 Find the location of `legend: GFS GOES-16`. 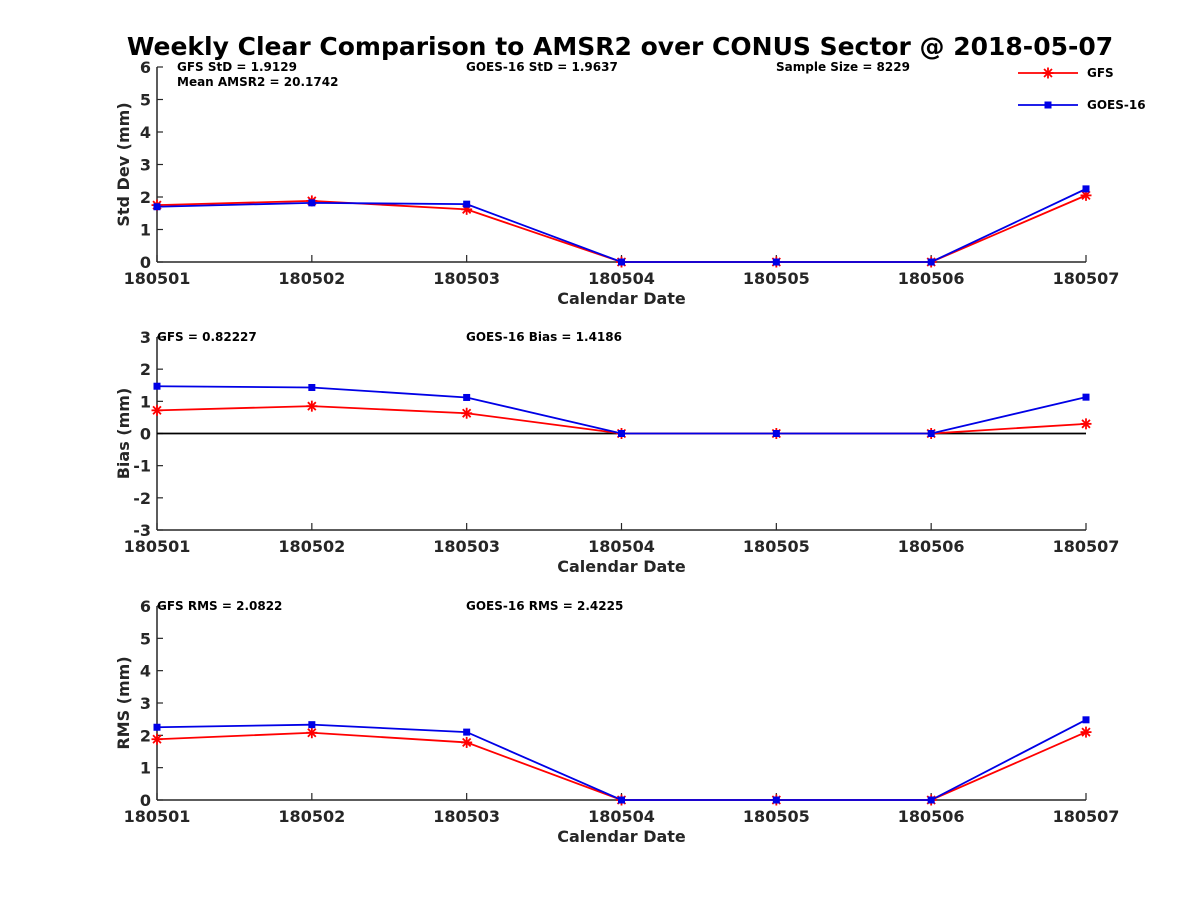

legend: GFS GOES-16 is located at coordinates (1082, 89).